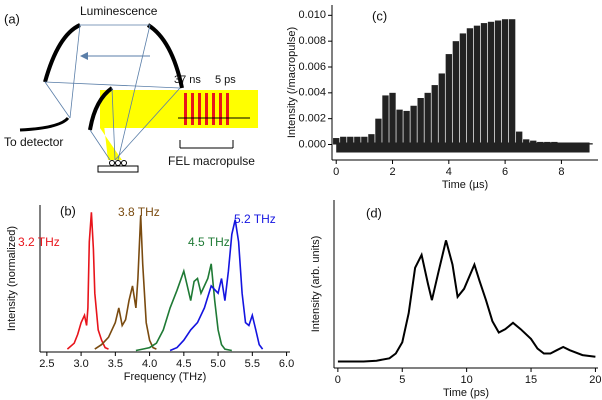  I want to click on x-tick-label: 2.5, so click(46, 364).